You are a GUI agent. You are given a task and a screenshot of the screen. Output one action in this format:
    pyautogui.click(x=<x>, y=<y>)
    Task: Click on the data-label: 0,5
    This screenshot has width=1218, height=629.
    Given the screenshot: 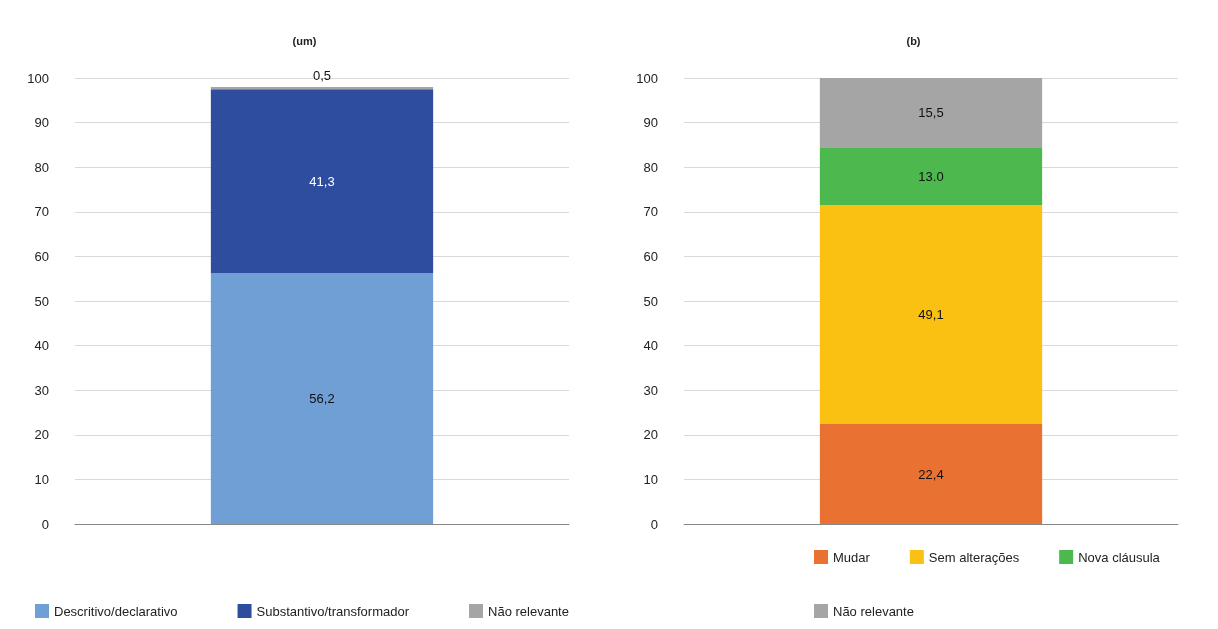 What is the action you would take?
    pyautogui.click(x=322, y=75)
    